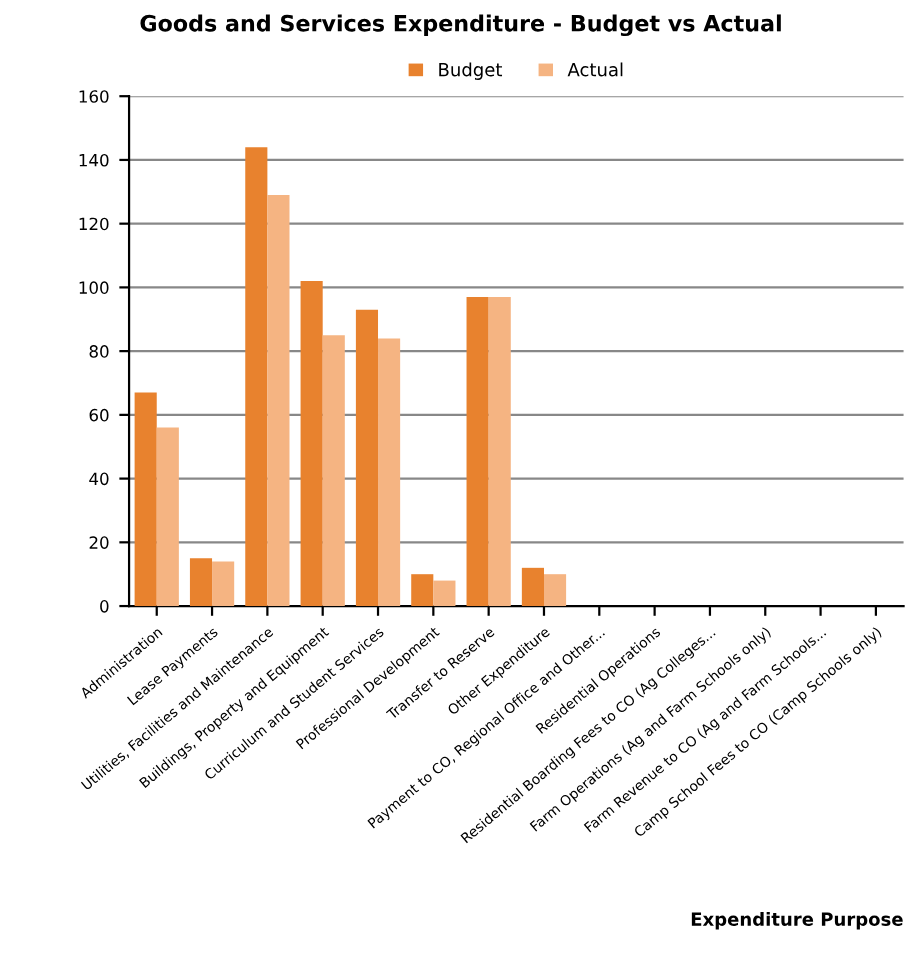 Image resolution: width=922 pixels, height=962 pixels. What do you see at coordinates (104, 606) in the screenshot?
I see `y-tick-label: 0` at bounding box center [104, 606].